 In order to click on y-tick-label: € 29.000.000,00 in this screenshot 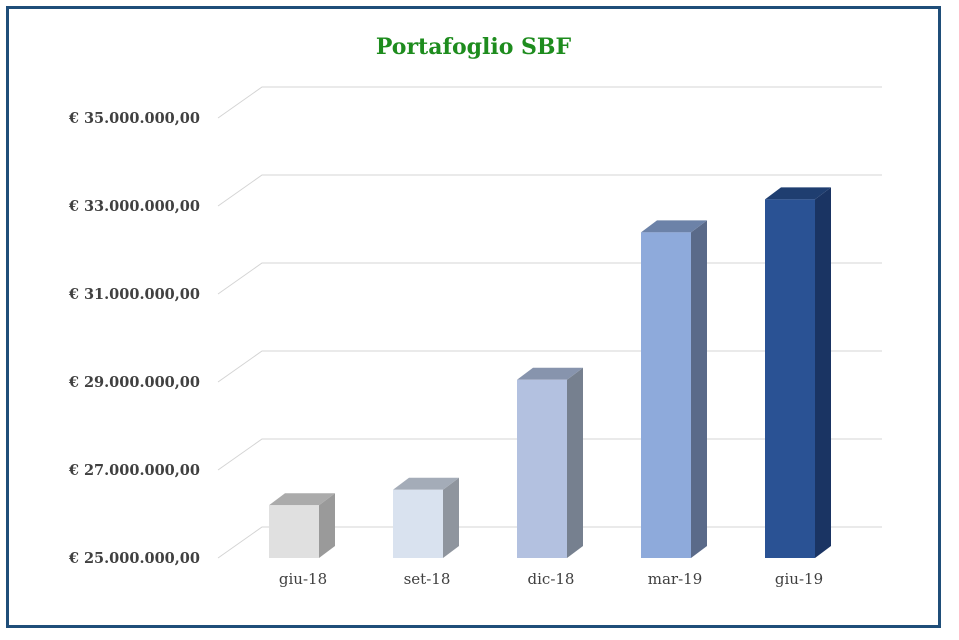, I will do `click(134, 382)`.